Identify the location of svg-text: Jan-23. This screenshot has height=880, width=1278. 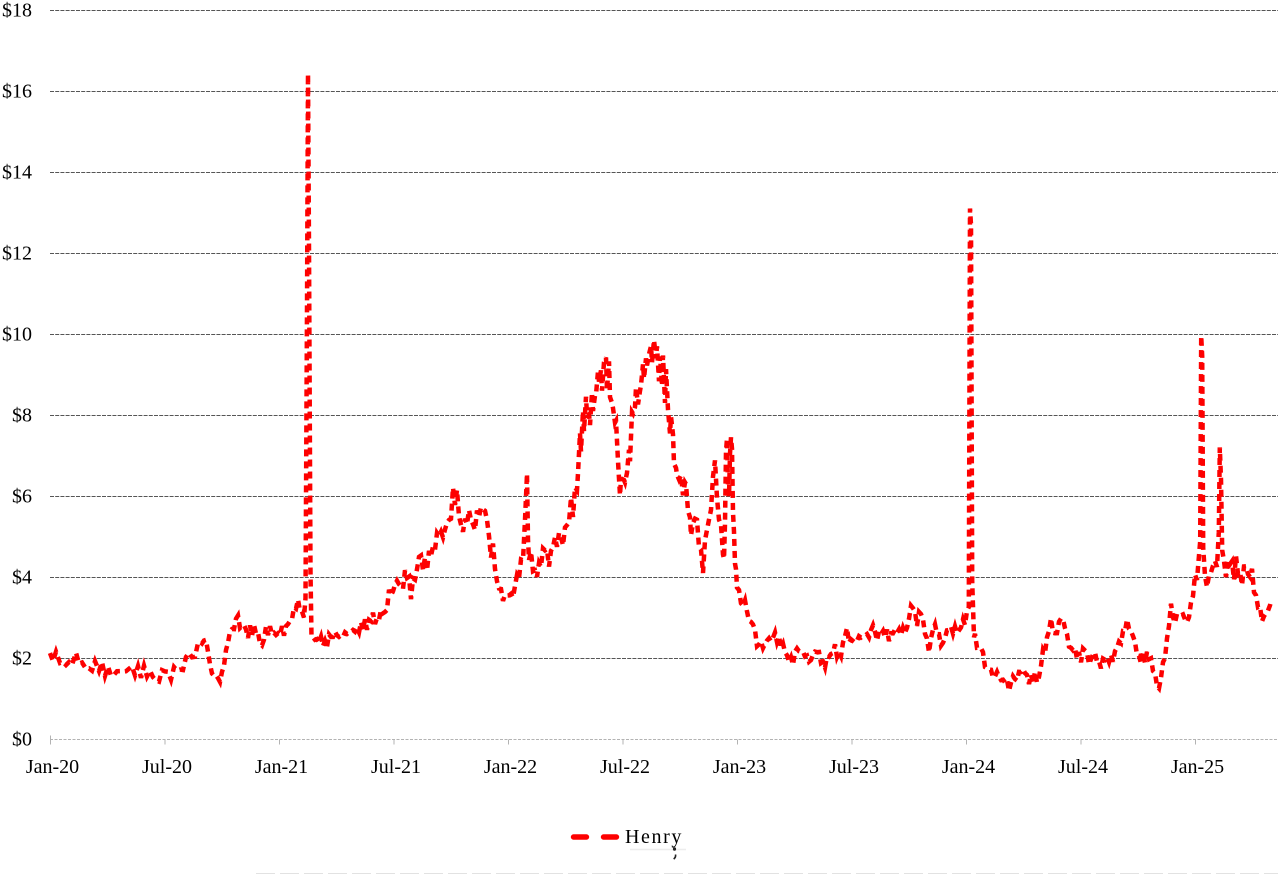
(739, 767).